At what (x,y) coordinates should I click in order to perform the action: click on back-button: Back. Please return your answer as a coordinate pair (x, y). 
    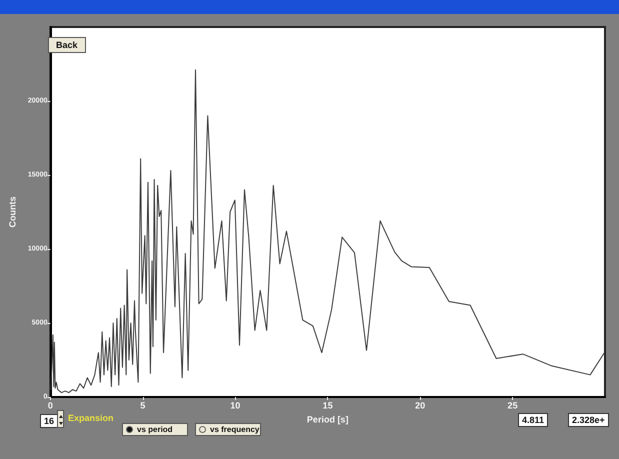
    Looking at the image, I should click on (67, 45).